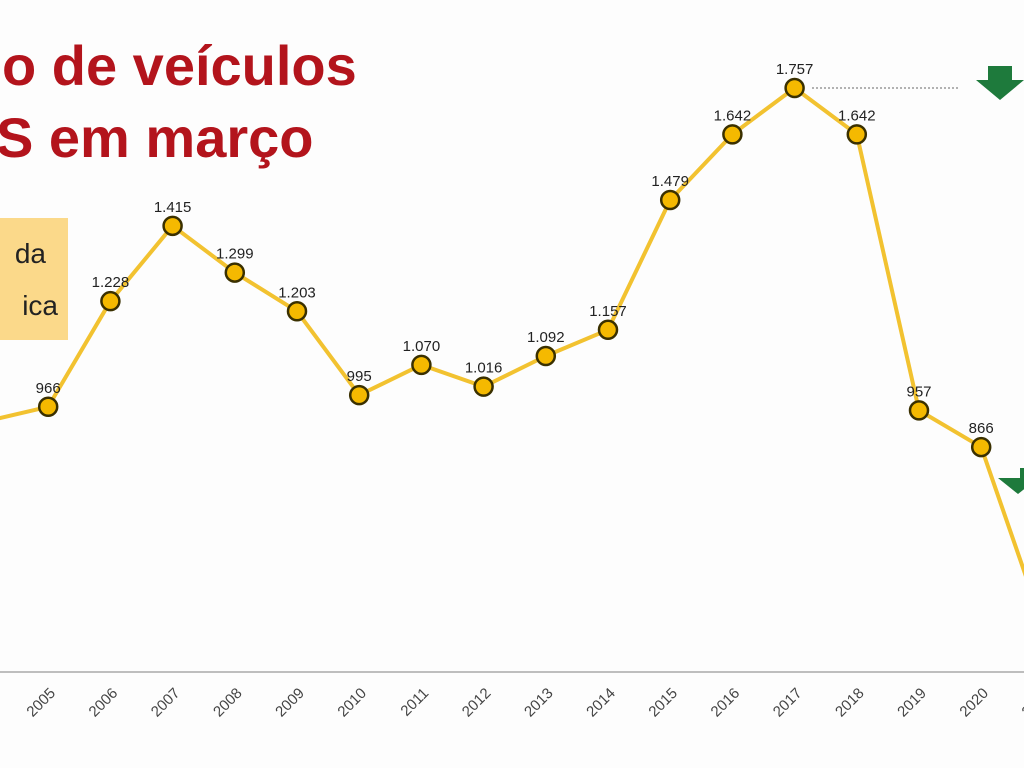 The width and height of the screenshot is (1024, 768). Describe the element at coordinates (981, 428) in the screenshot. I see `data-label-2020: 866` at that location.